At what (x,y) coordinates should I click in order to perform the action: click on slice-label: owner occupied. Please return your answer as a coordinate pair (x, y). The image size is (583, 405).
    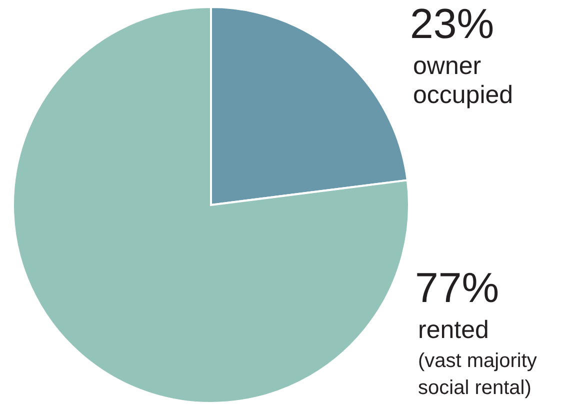
    Looking at the image, I should click on (463, 80).